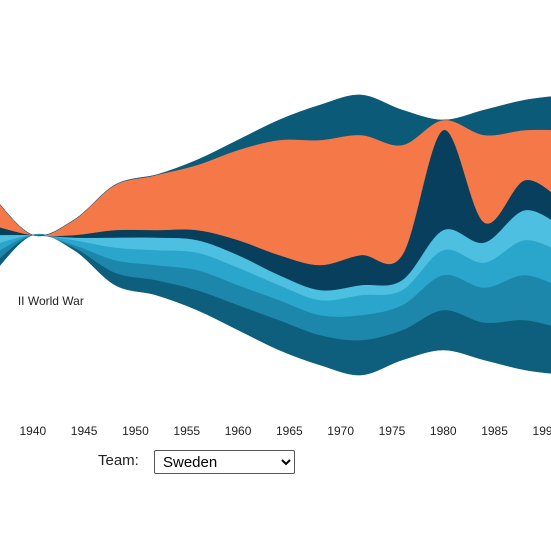 The width and height of the screenshot is (551, 551). Describe the element at coordinates (238, 431) in the screenshot. I see `x-tick-label: 1960` at that location.